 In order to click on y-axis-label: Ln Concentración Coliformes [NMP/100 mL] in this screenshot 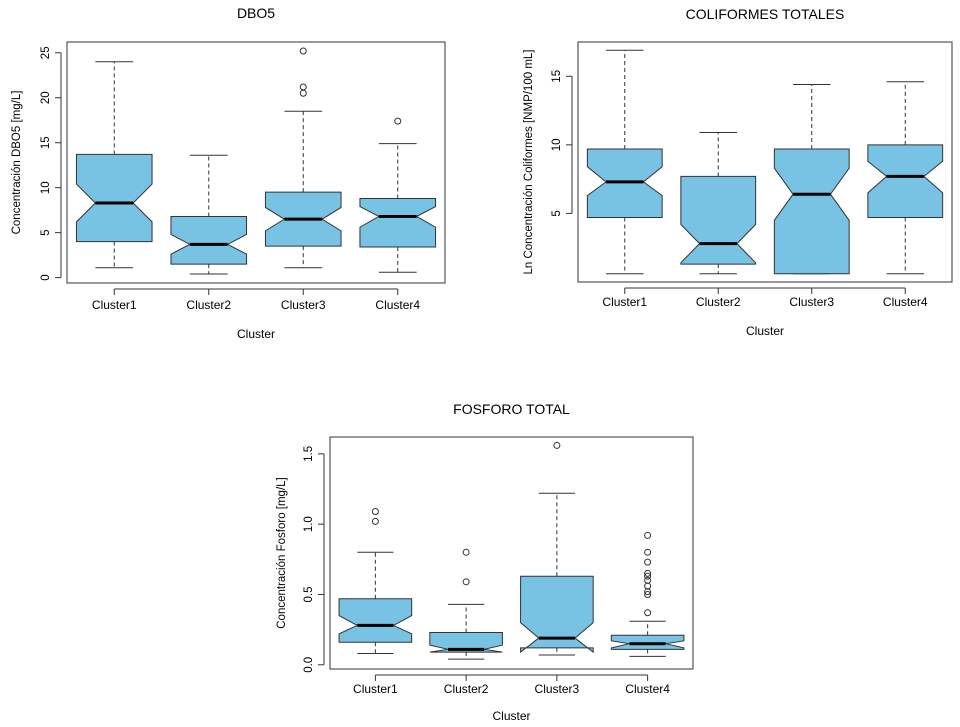, I will do `click(529, 162)`.